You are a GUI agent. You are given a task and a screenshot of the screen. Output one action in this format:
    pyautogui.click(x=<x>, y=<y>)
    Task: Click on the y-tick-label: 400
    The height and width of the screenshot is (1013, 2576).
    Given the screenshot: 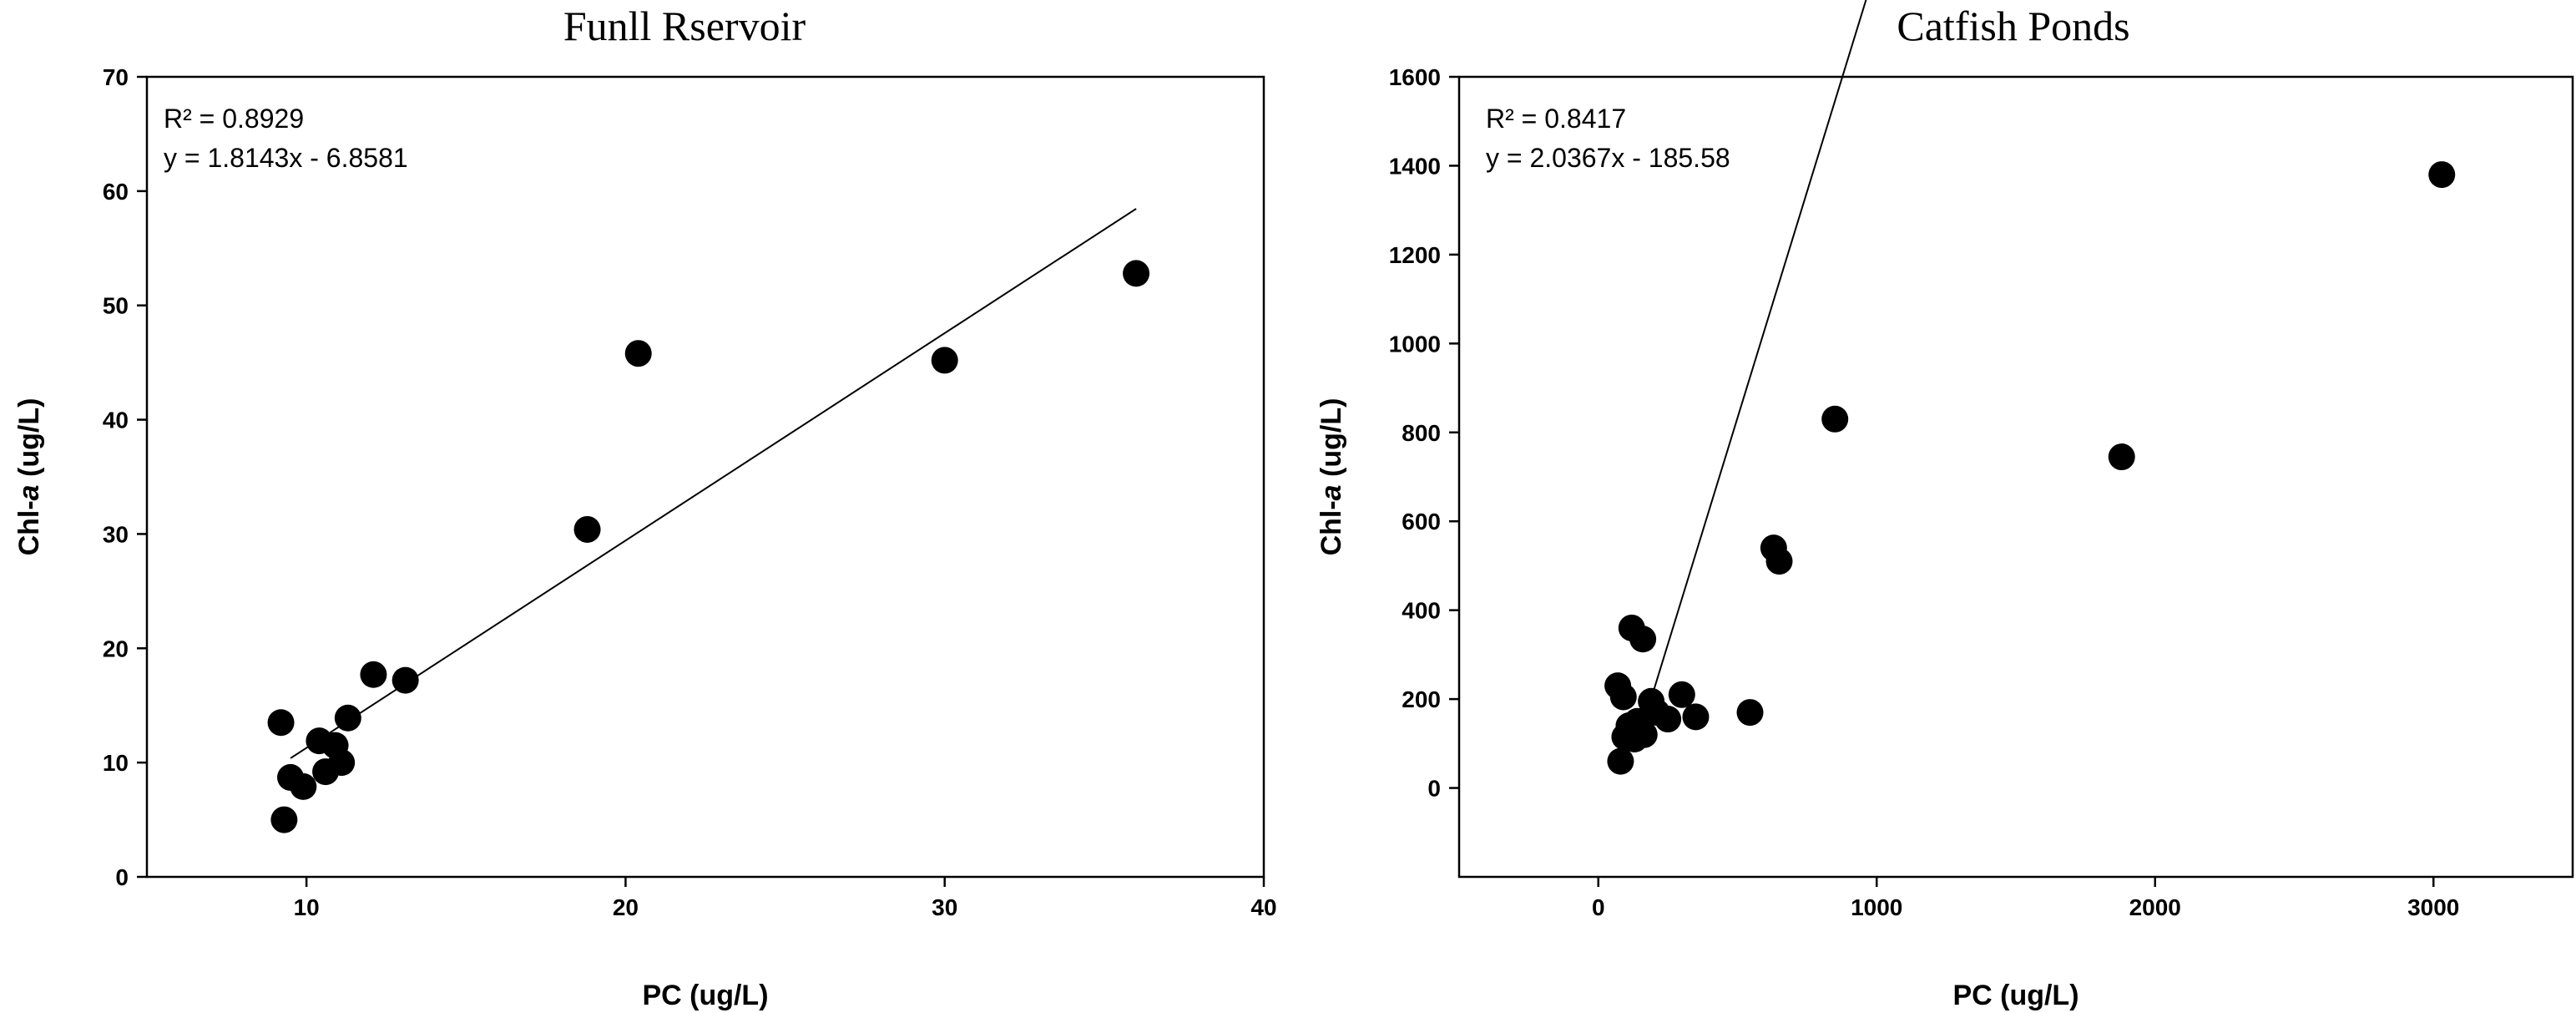 What is the action you would take?
    pyautogui.click(x=1421, y=611)
    